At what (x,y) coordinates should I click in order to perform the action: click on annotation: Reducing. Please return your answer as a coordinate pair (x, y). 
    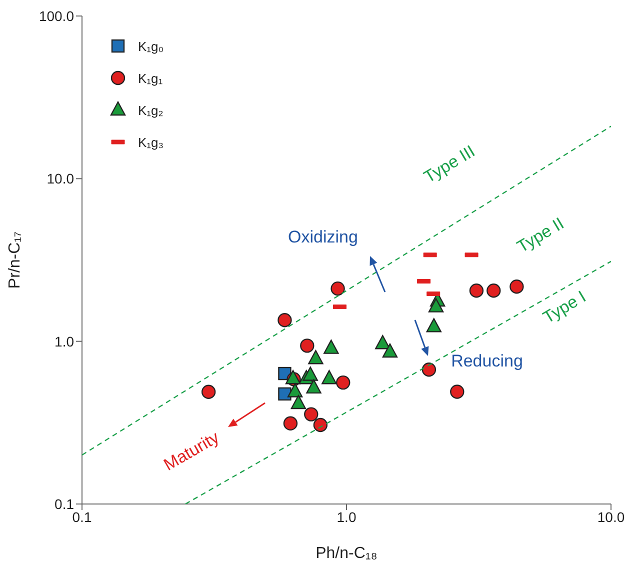
    Looking at the image, I should click on (487, 360).